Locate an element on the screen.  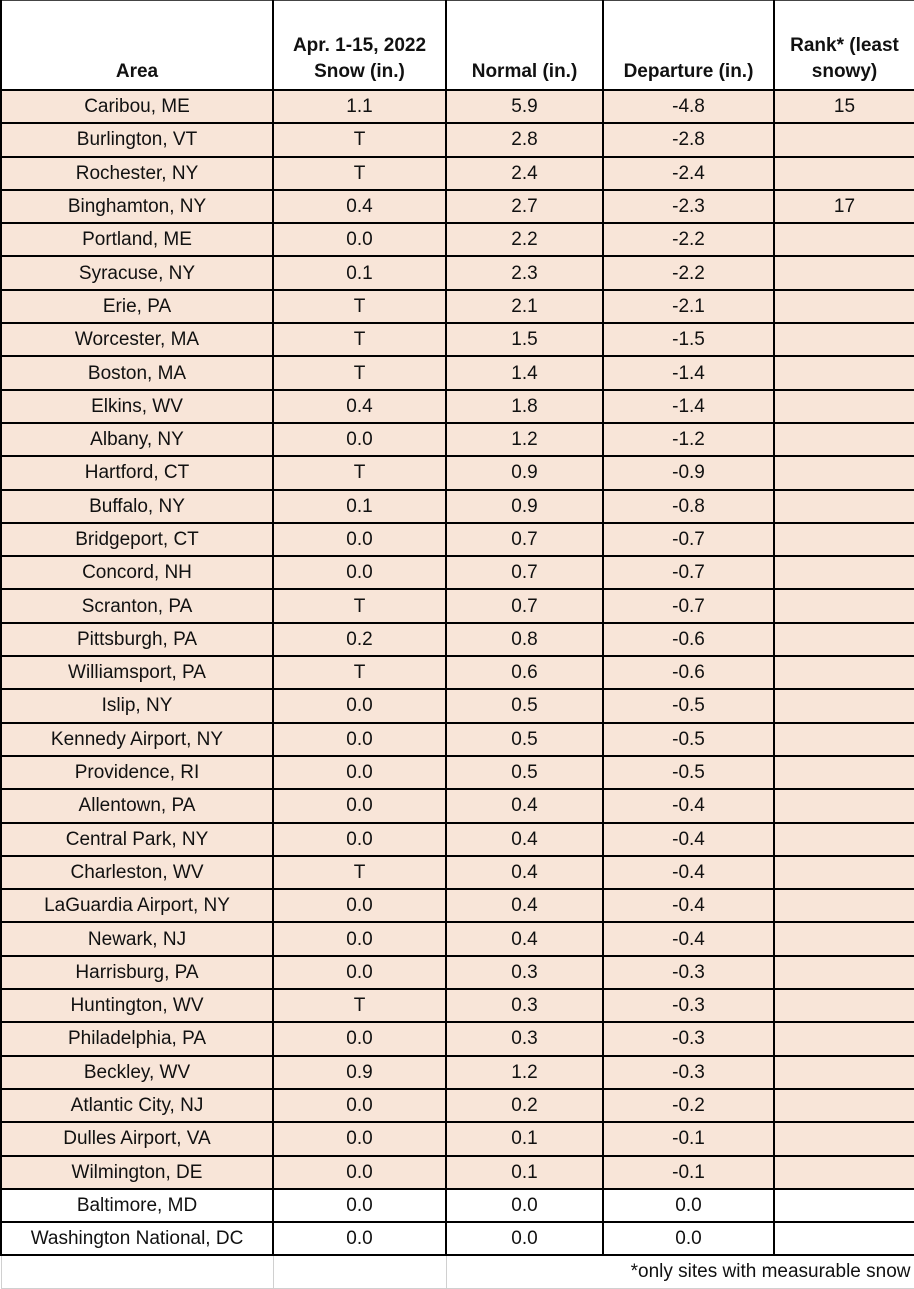
cell-normal: 0.4 is located at coordinates (524, 939).